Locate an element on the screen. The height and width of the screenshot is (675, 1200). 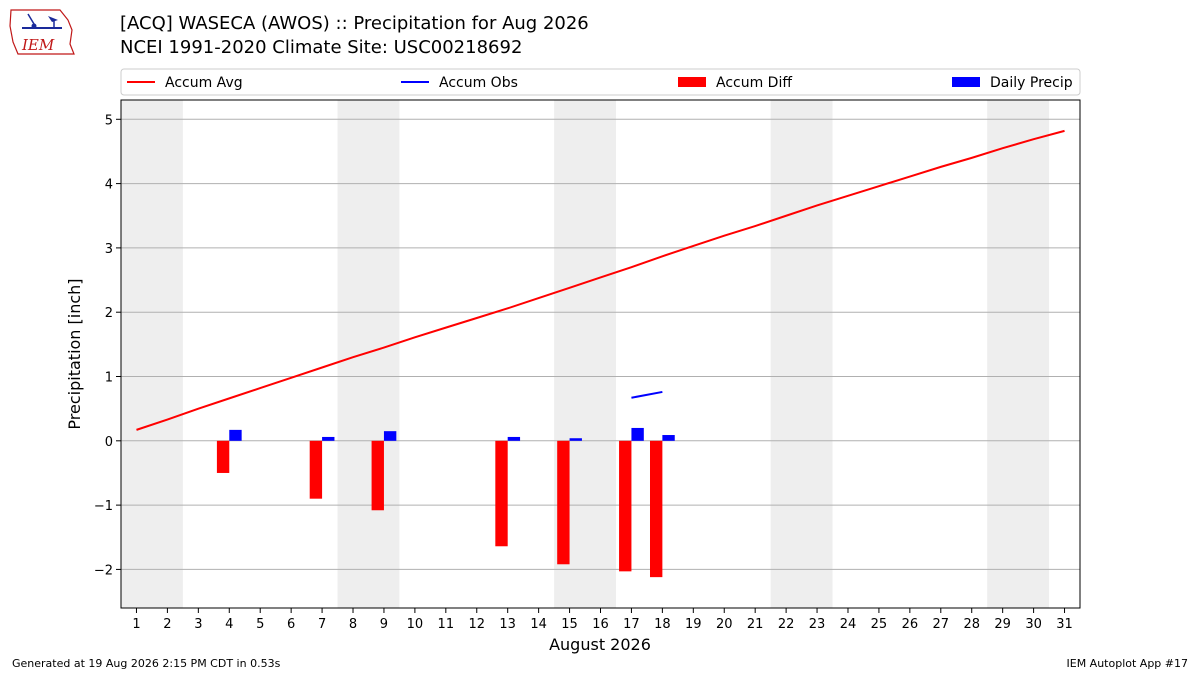
y-tick-label: −2 is located at coordinates (103, 570).